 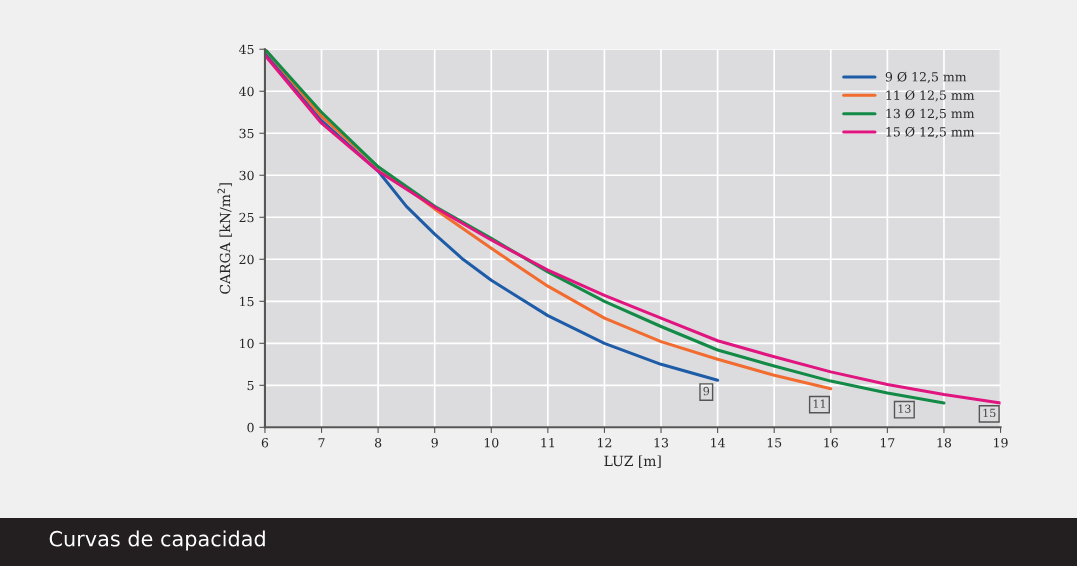 What do you see at coordinates (548, 442) in the screenshot?
I see `x-tick-label: 11` at bounding box center [548, 442].